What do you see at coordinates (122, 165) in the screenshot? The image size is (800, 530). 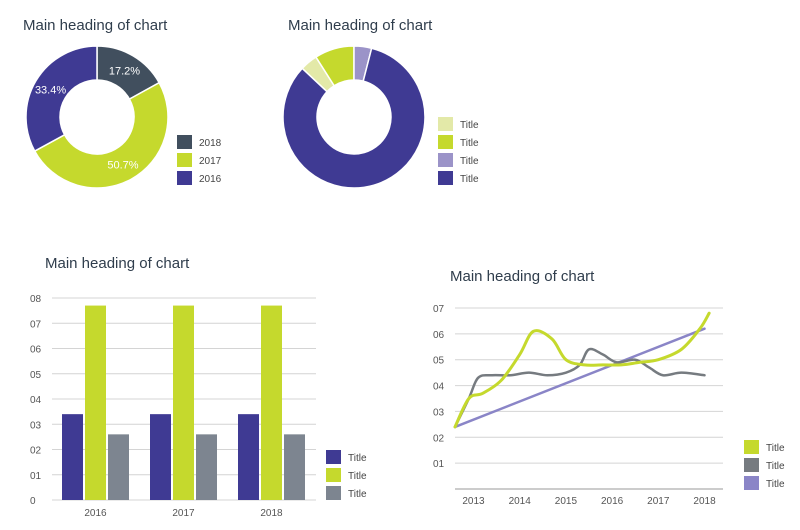 I see `slice-value-label: 50.7%` at bounding box center [122, 165].